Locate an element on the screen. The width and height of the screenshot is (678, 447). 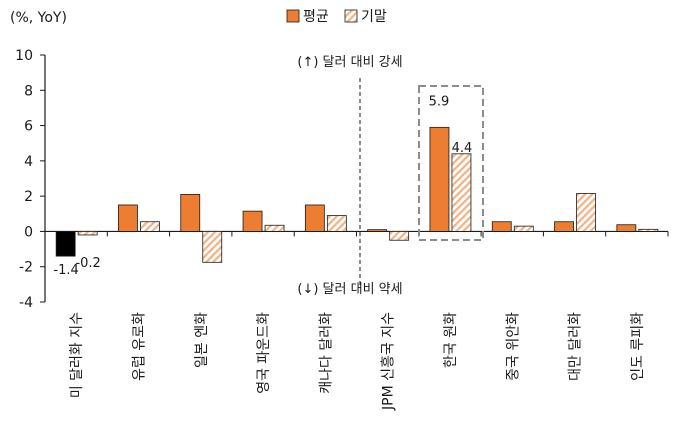
x-label-3: 영국 파운드화 is located at coordinates (264, 353).